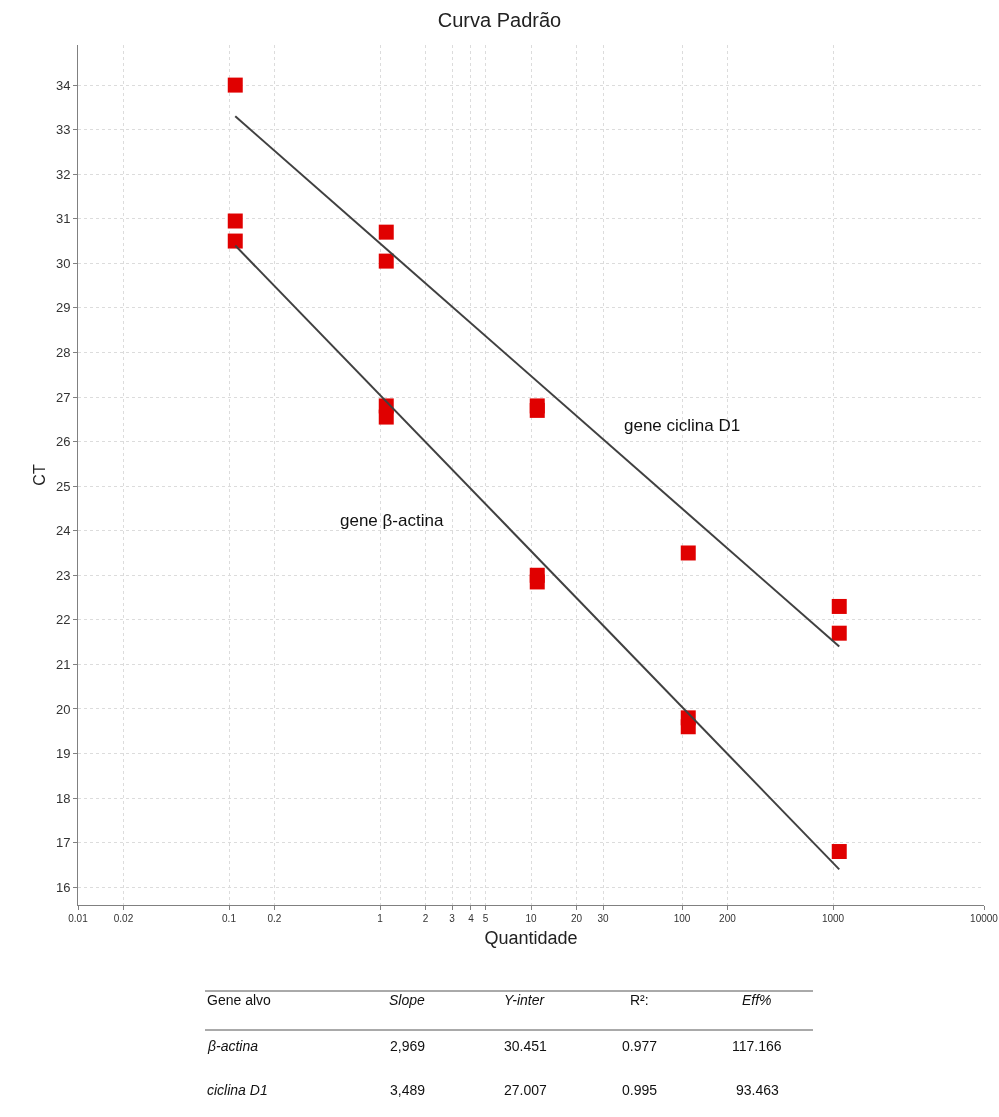 The image size is (999, 1117). What do you see at coordinates (452, 918) in the screenshot?
I see `x-tick-label: 3` at bounding box center [452, 918].